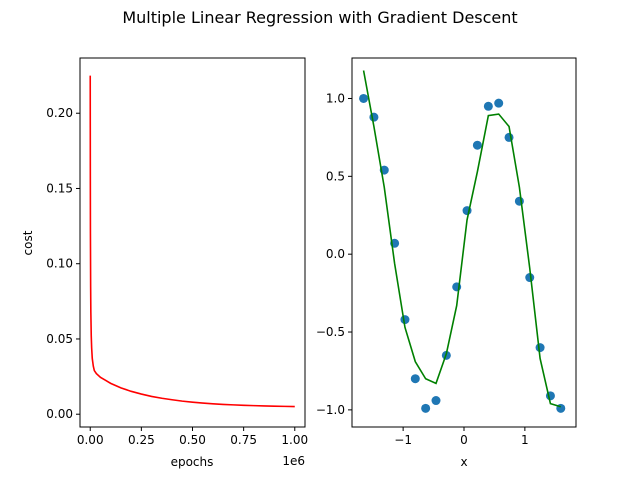  What do you see at coordinates (192, 462) in the screenshot?
I see `cost-xlabel: epochs` at bounding box center [192, 462].